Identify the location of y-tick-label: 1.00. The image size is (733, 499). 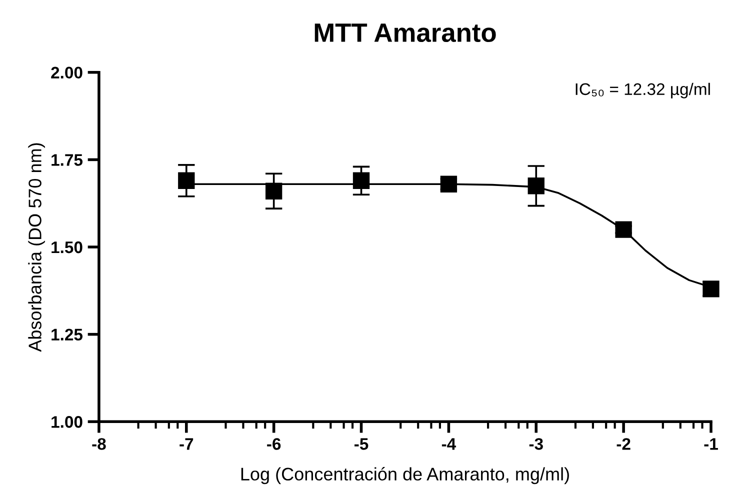
(67, 422).